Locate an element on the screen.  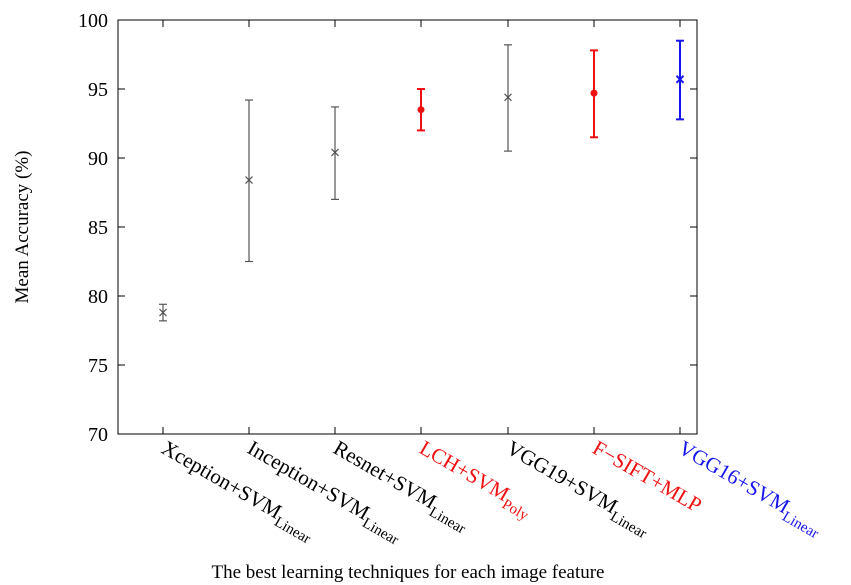
y-tick-label: 80 is located at coordinates (98, 297).